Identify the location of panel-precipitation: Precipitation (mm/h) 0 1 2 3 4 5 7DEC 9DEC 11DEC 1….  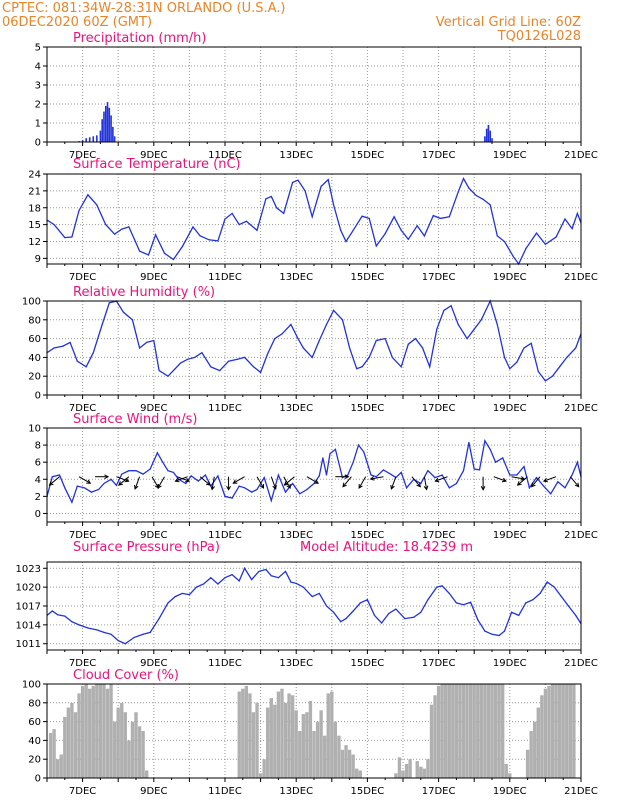
(316, 96).